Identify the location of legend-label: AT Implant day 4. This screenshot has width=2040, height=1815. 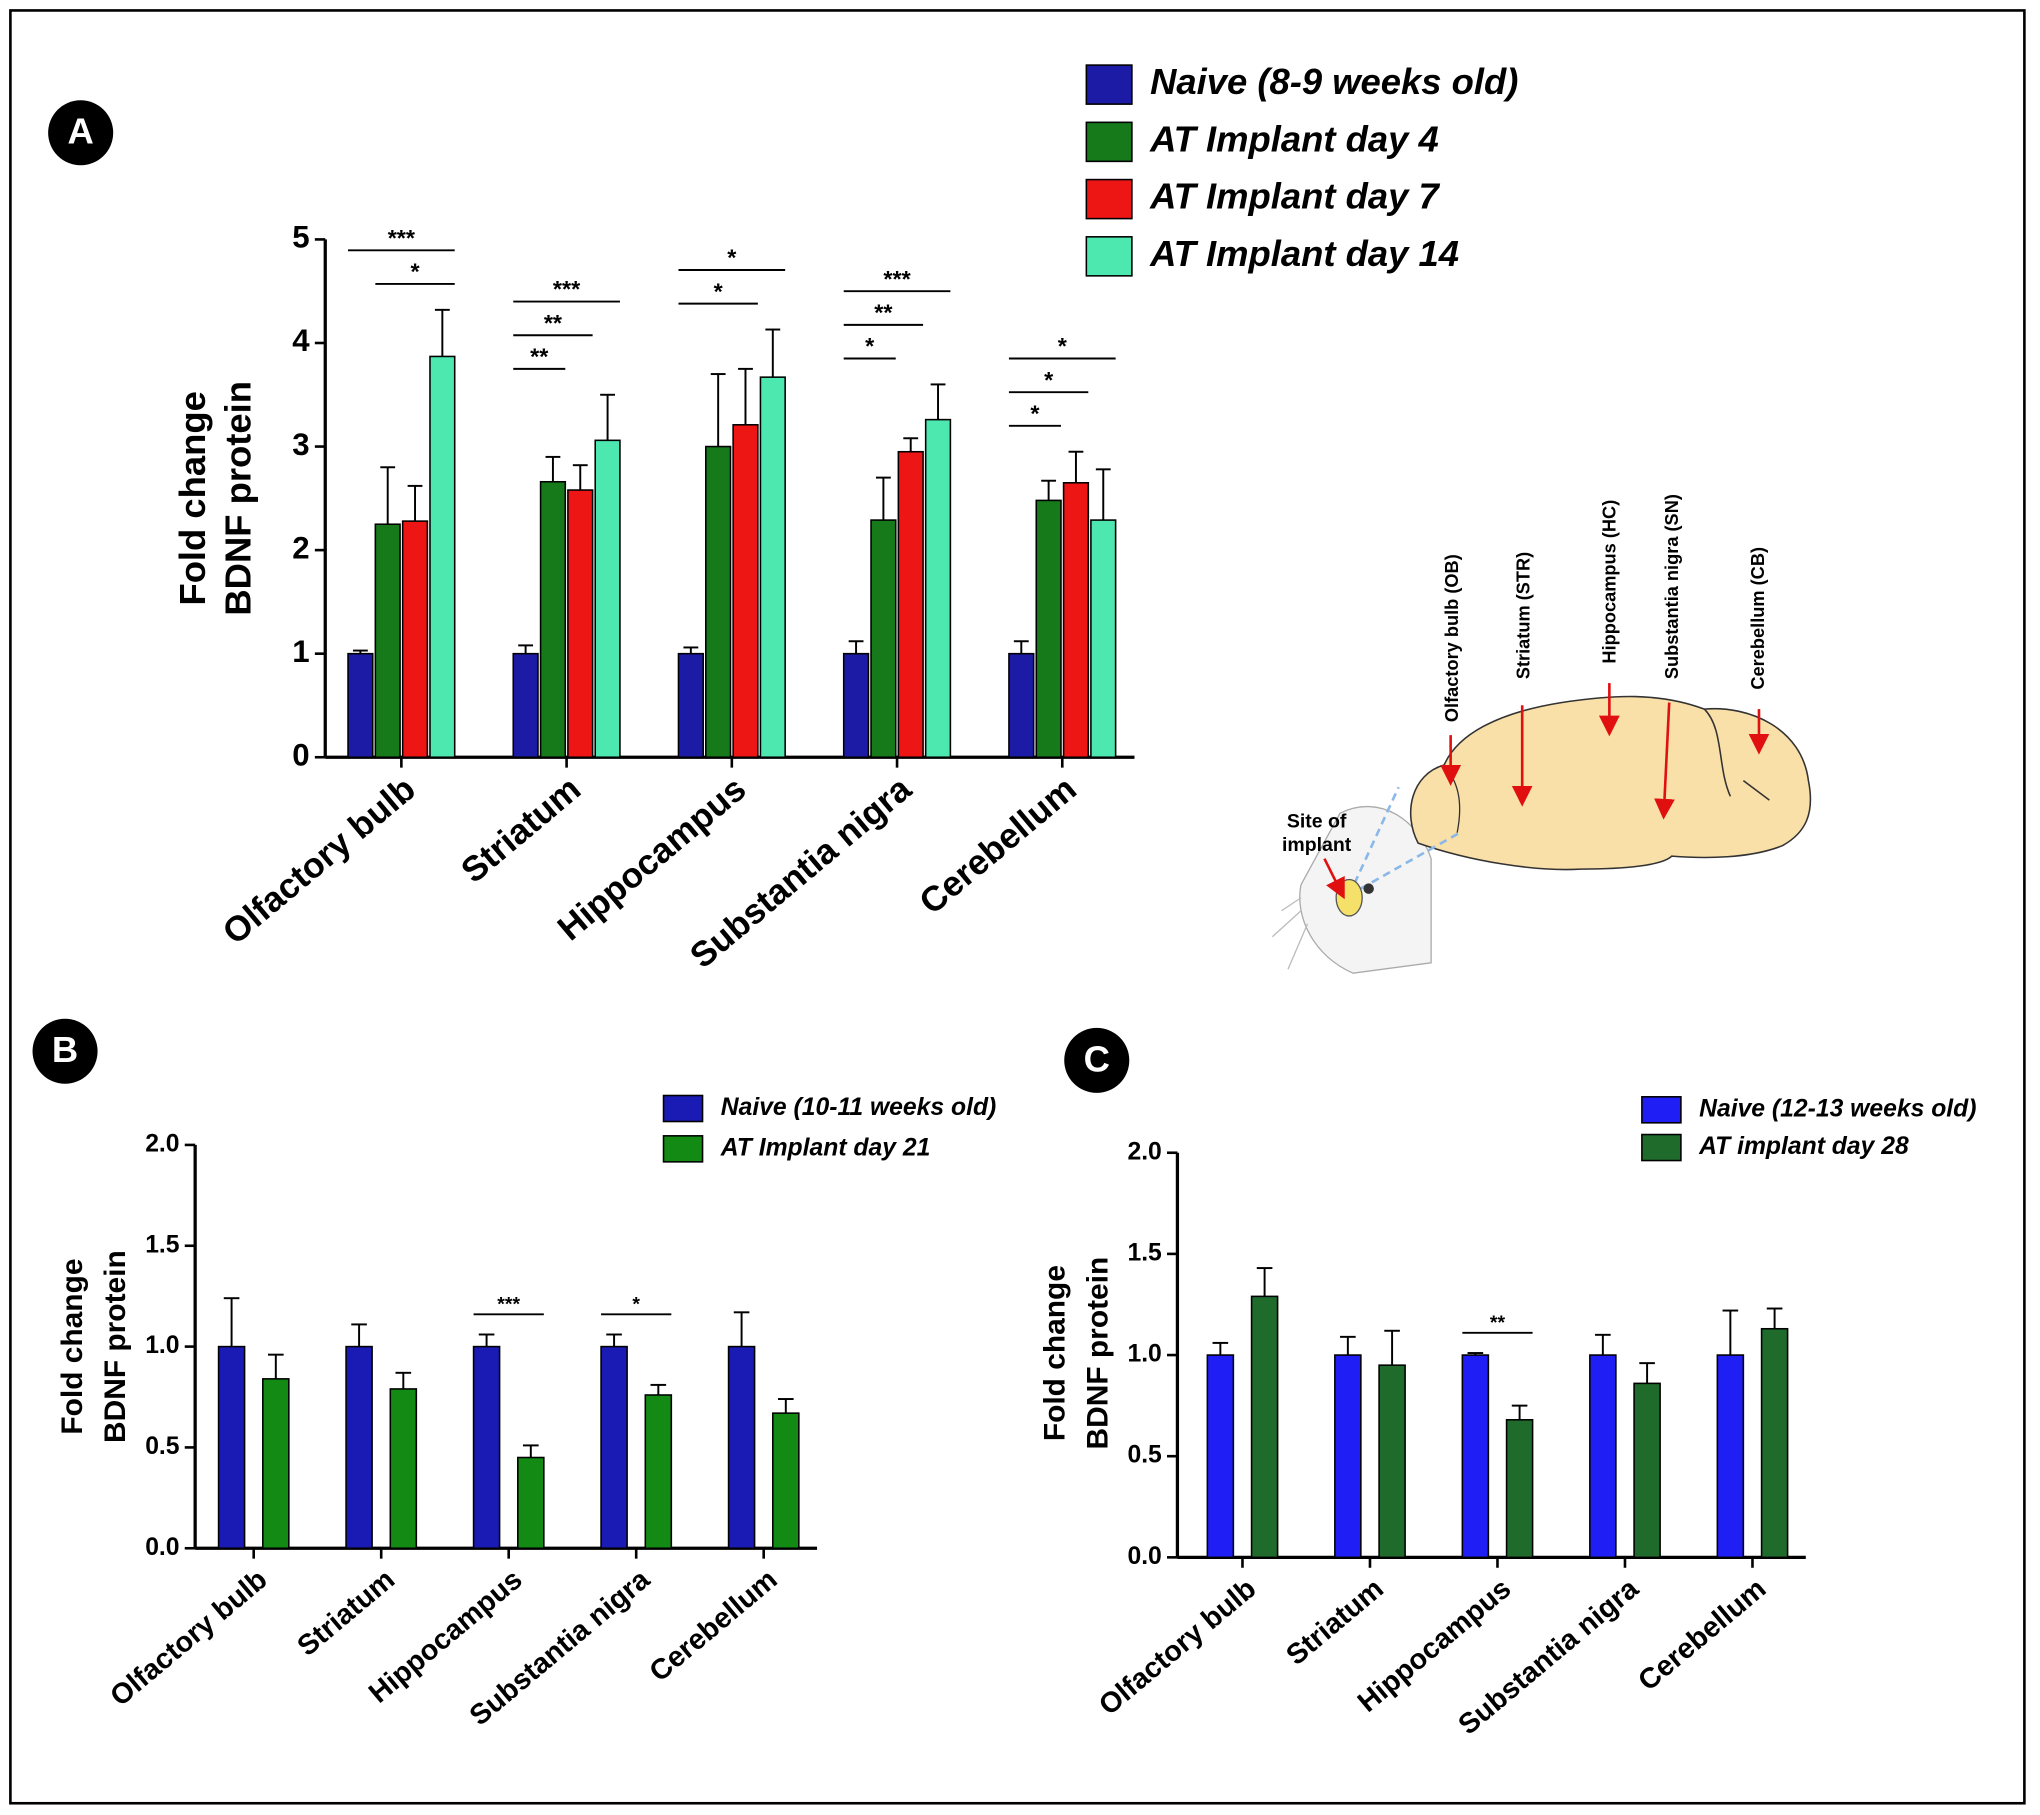
(1294, 138).